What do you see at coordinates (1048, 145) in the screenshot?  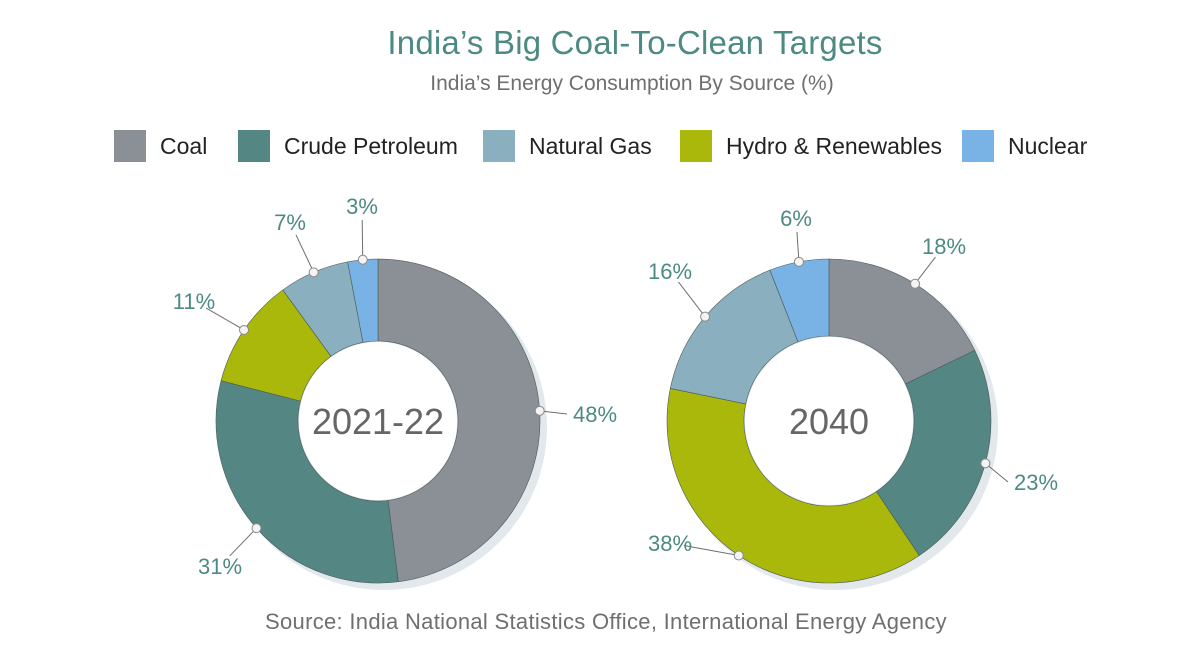 I see `legend-label: Nuclear` at bounding box center [1048, 145].